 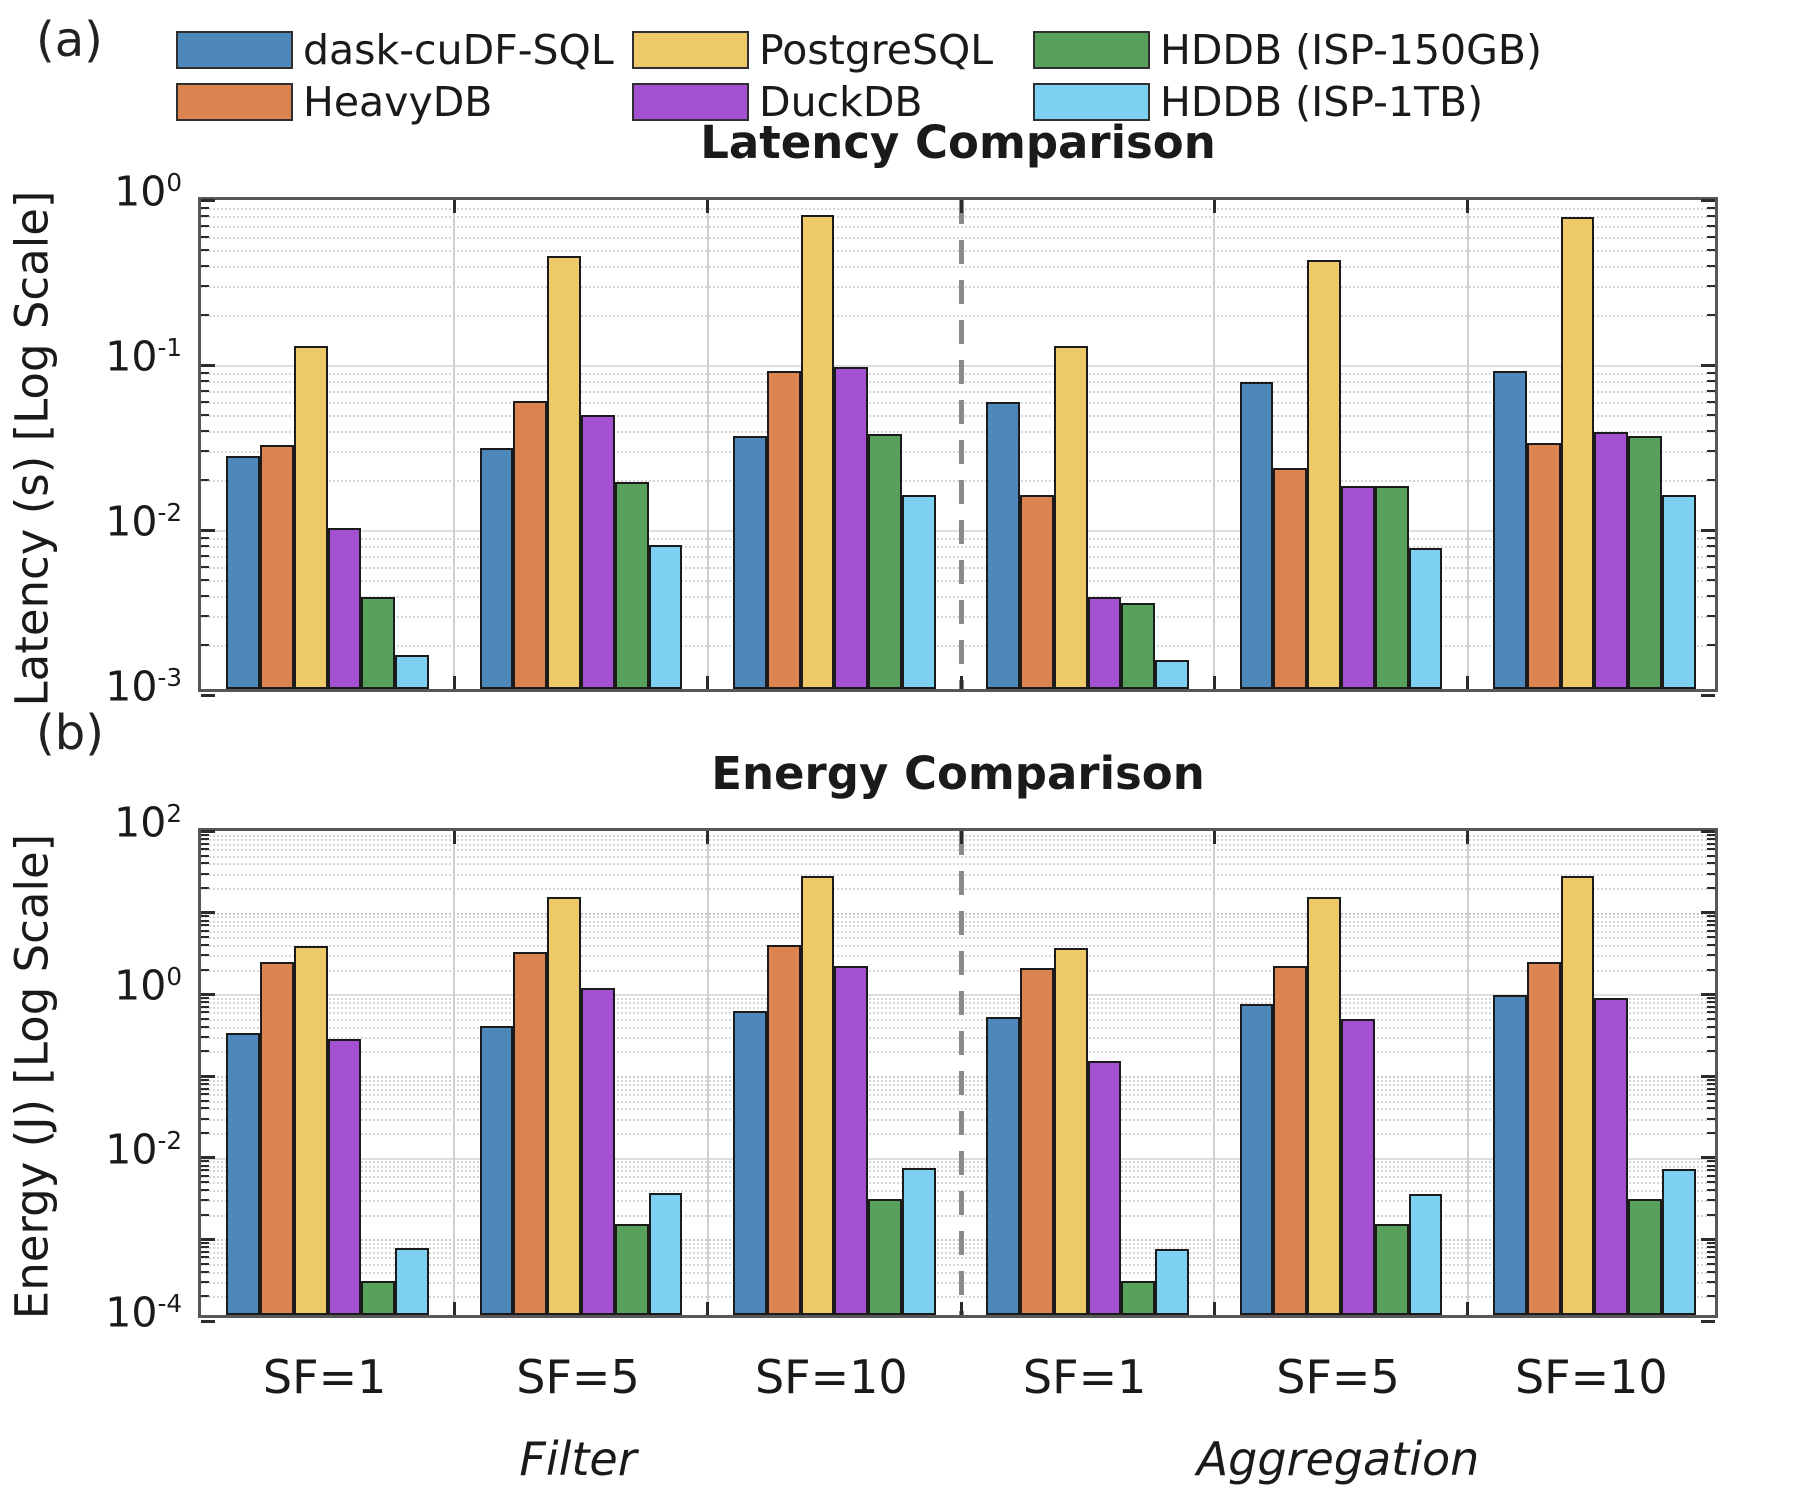 I want to click on bar-dask-cudf-sql-group3, so click(x=750, y=562).